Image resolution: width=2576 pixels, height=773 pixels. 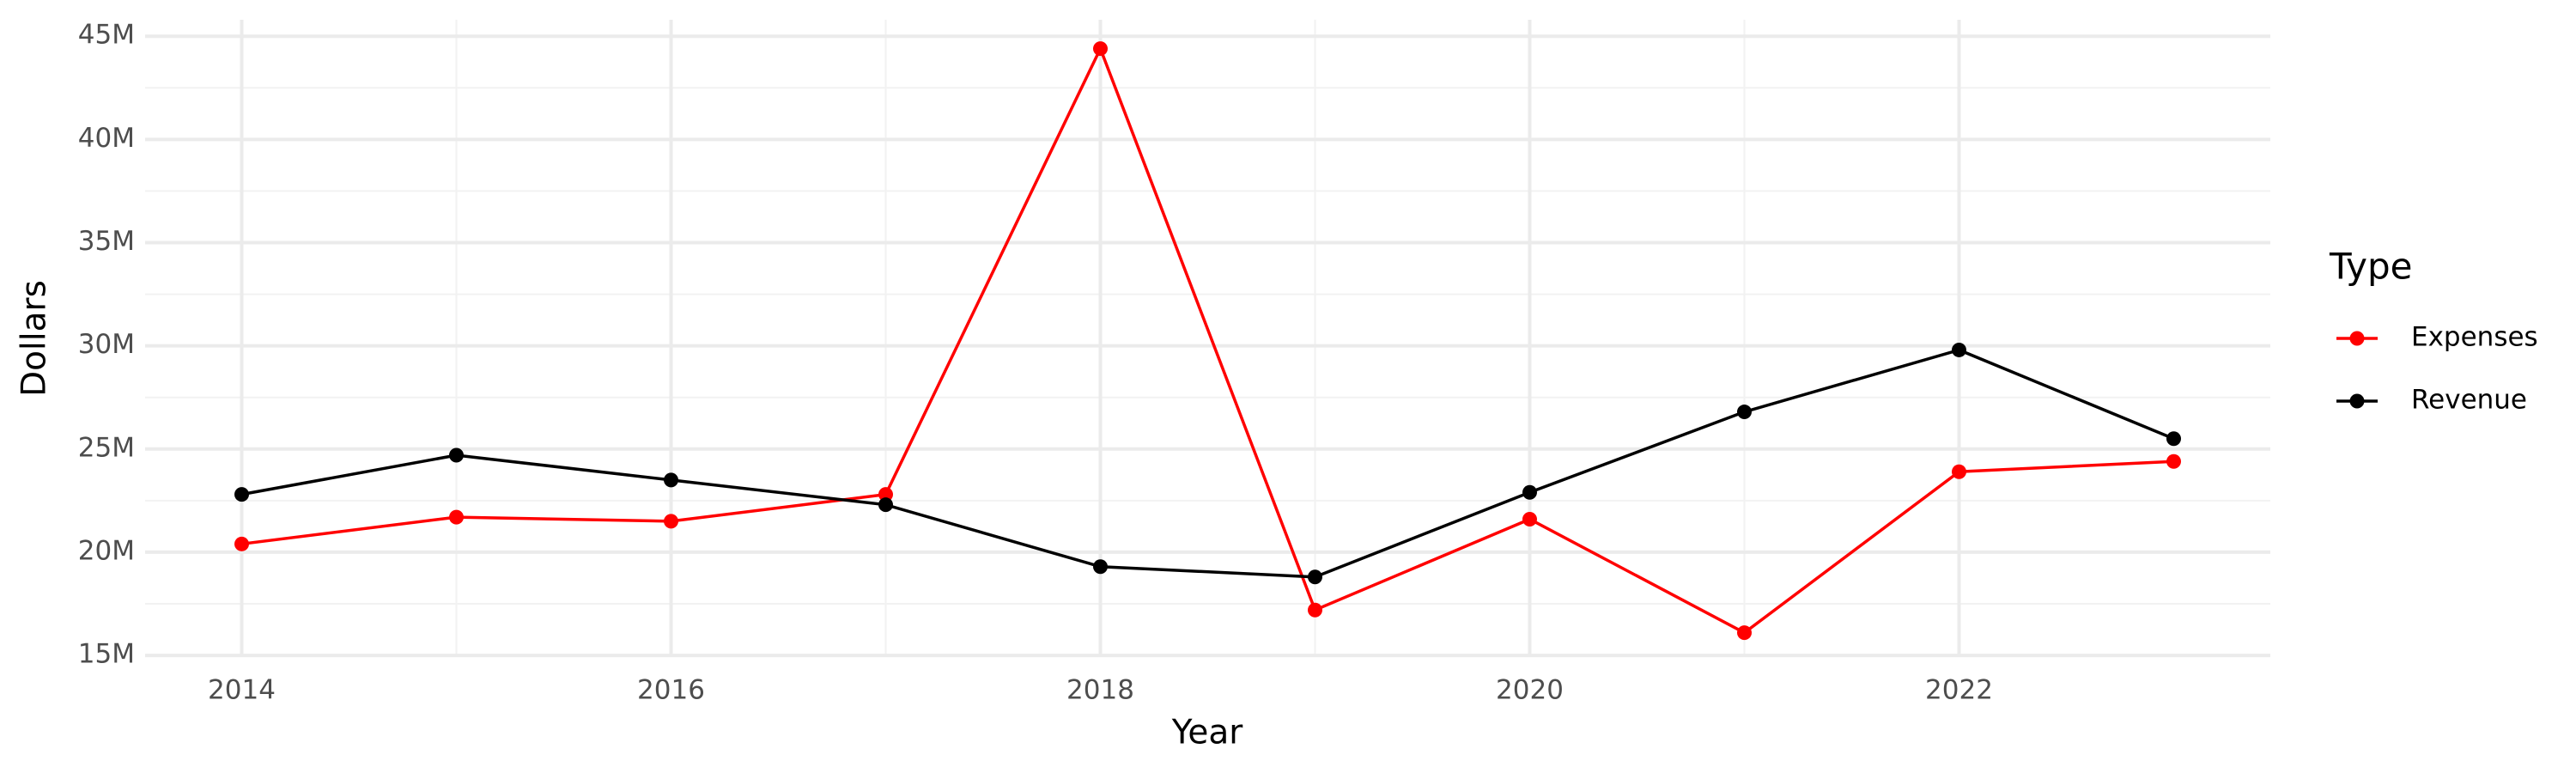 What do you see at coordinates (2469, 400) in the screenshot?
I see `legend-label: Revenue` at bounding box center [2469, 400].